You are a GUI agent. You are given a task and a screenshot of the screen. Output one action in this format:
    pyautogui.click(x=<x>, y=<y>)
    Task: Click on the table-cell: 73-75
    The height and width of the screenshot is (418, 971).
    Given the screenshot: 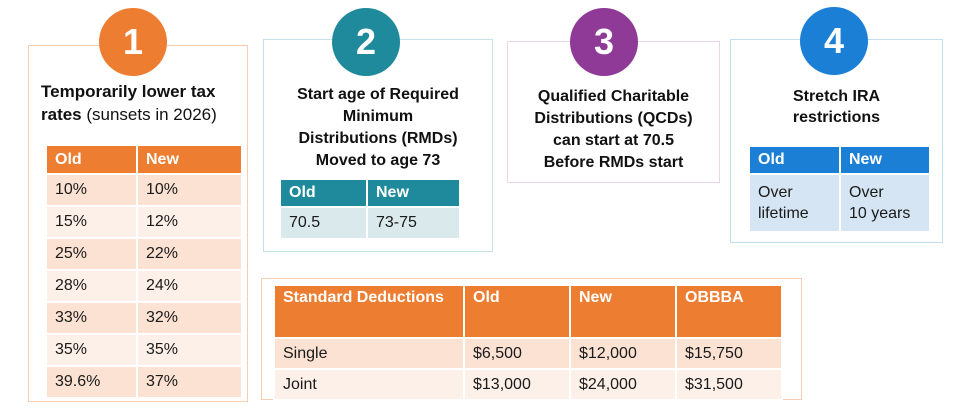 What is the action you would take?
    pyautogui.click(x=413, y=223)
    